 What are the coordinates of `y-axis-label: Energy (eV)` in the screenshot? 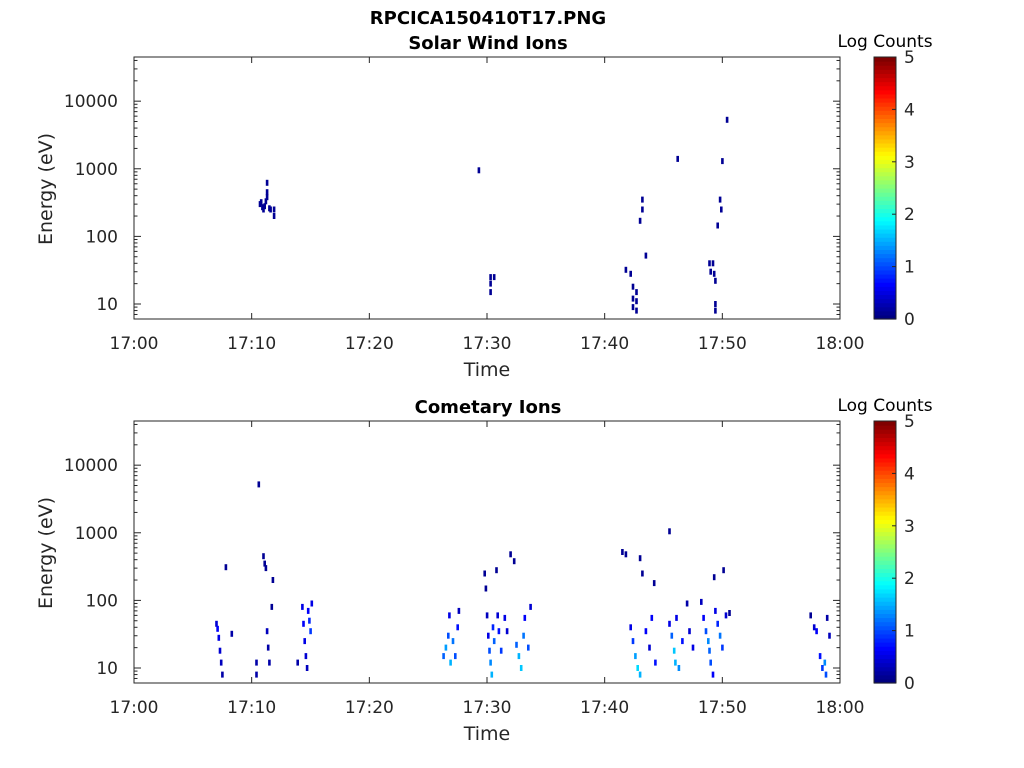 It's located at (46, 553).